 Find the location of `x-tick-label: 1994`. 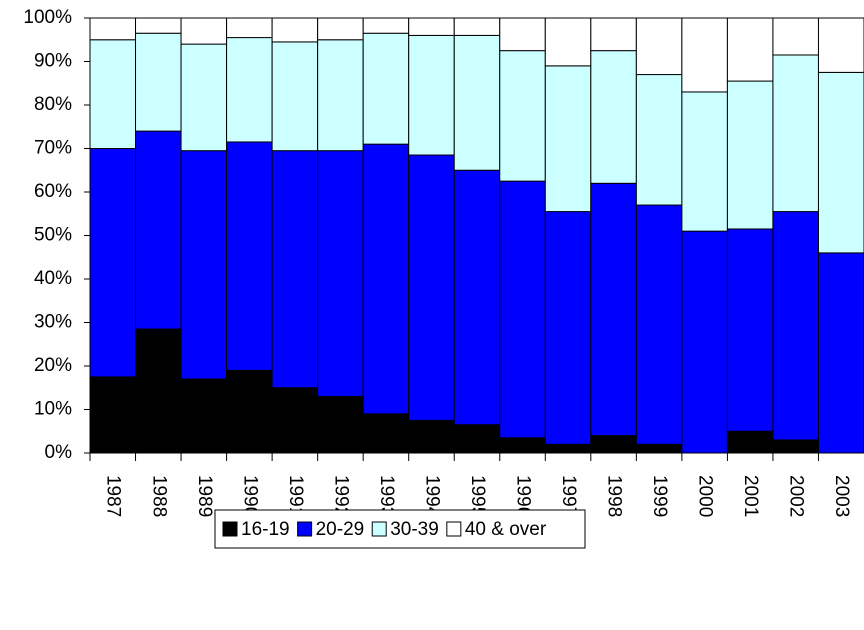

x-tick-label: 1994 is located at coordinates (431, 496).